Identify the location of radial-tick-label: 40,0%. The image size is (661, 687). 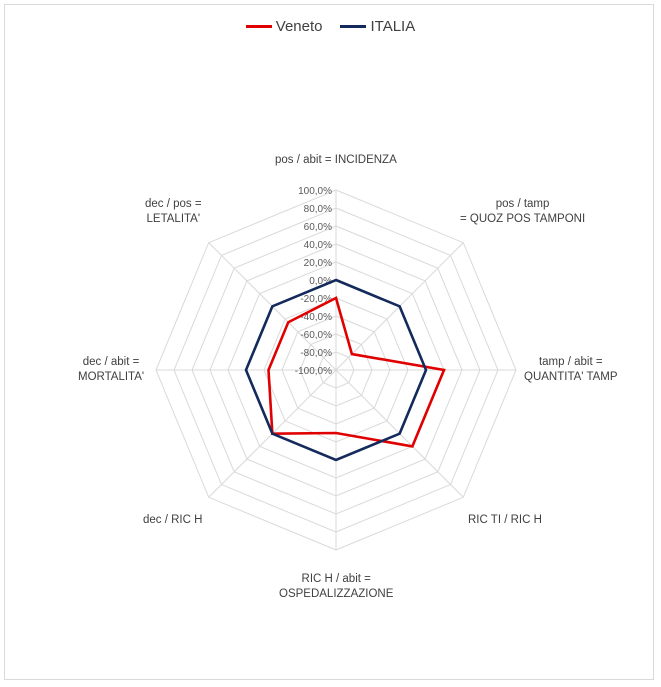
(318, 245).